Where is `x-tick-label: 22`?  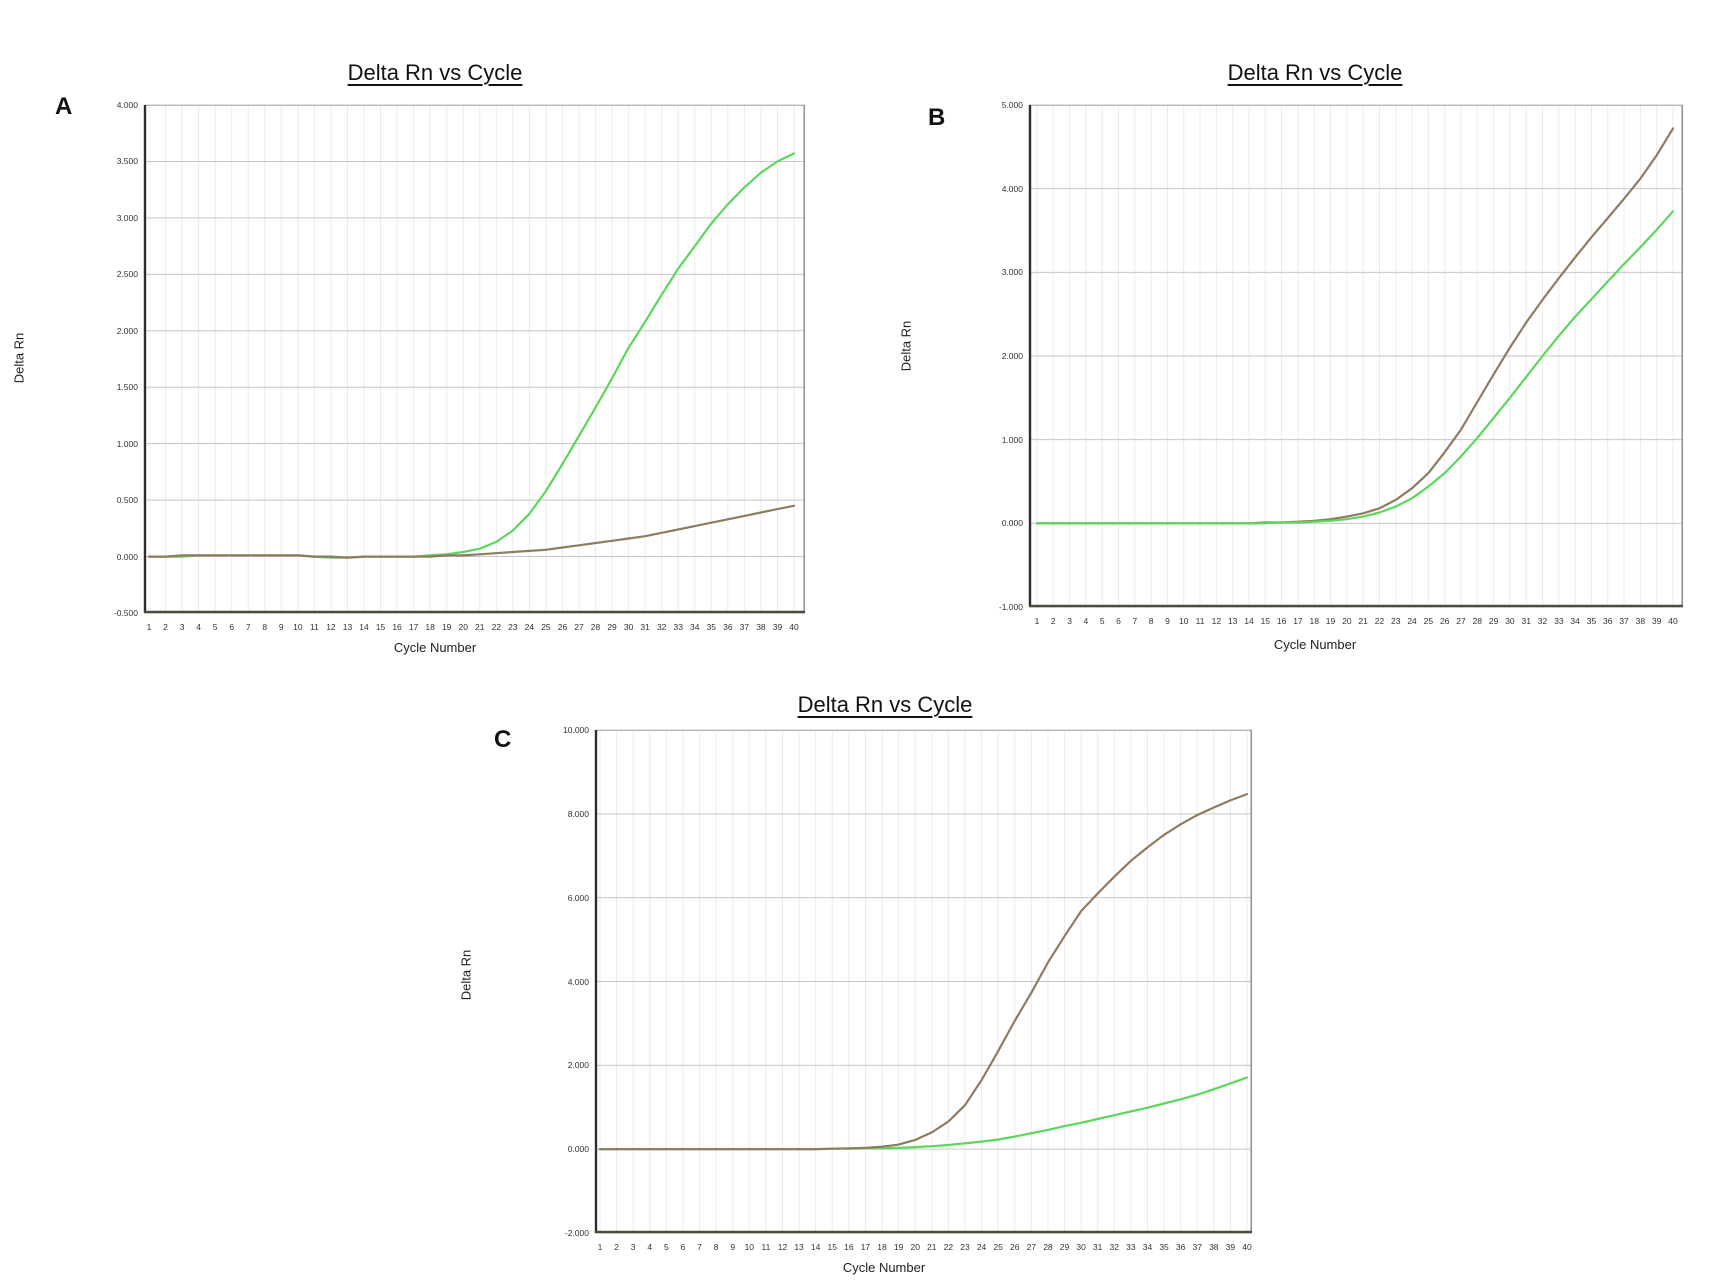 x-tick-label: 22 is located at coordinates (1379, 621).